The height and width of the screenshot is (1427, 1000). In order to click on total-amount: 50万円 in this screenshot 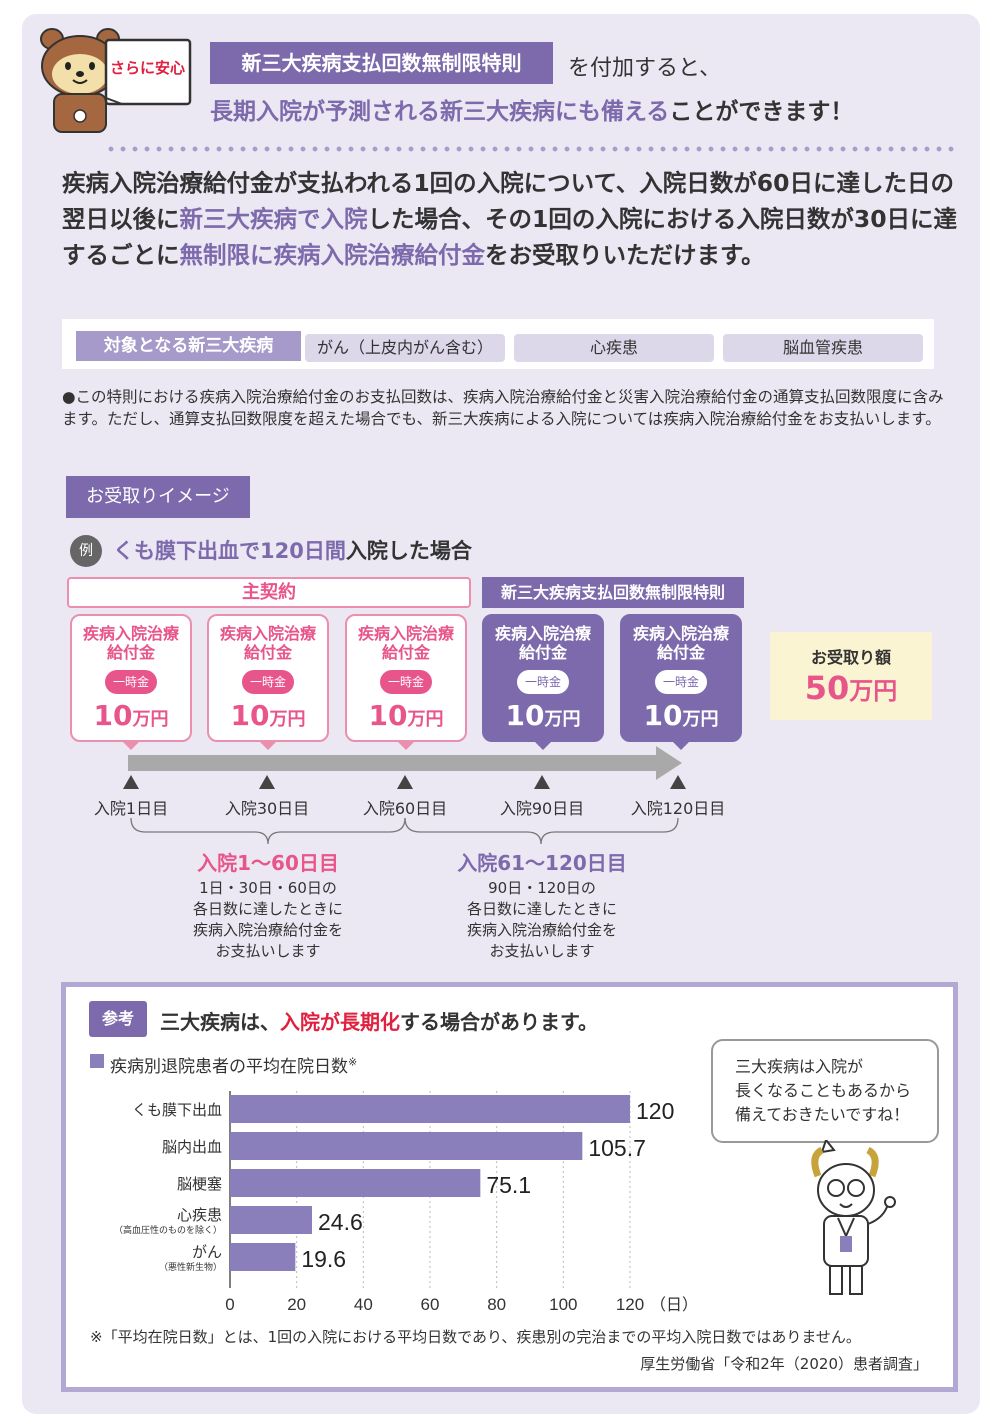, I will do `click(851, 688)`.